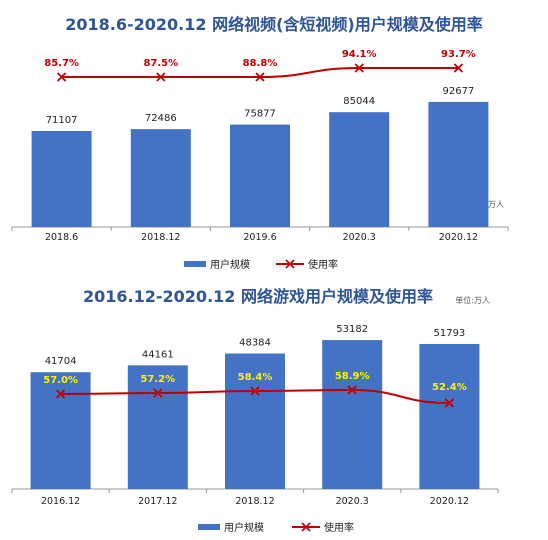 The width and height of the screenshot is (548, 540). What do you see at coordinates (160, 63) in the screenshot?
I see `rate-value-label: 87.5%` at bounding box center [160, 63].